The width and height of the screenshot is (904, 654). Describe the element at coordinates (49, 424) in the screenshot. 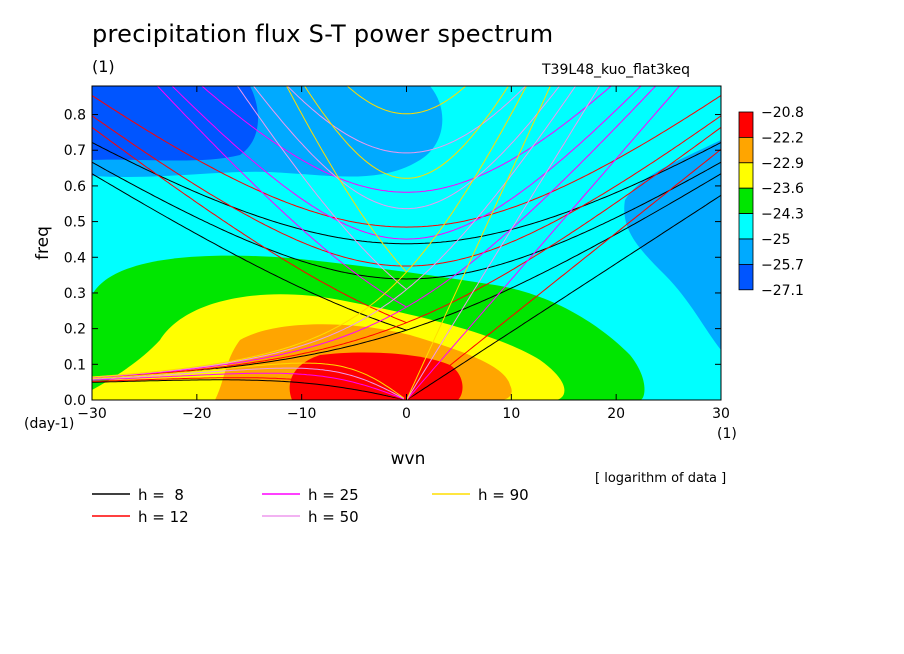

I see `y-unit-label: (day-1)` at that location.